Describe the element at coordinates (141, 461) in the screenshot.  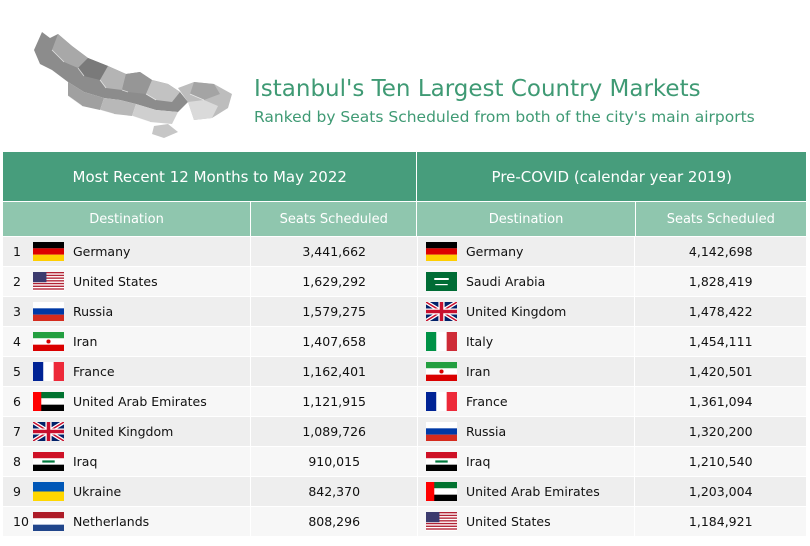
I see `destination-cell-recent: Iraq` at that location.